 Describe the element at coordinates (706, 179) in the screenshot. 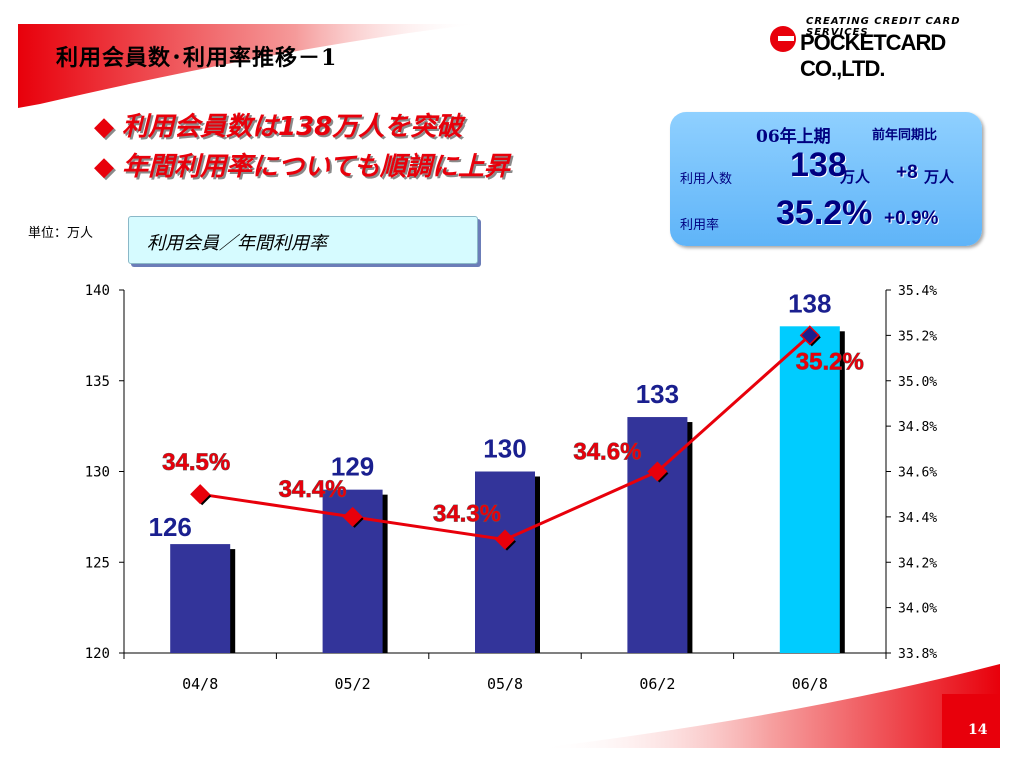

I see `summary-users-label: 利用人数` at that location.